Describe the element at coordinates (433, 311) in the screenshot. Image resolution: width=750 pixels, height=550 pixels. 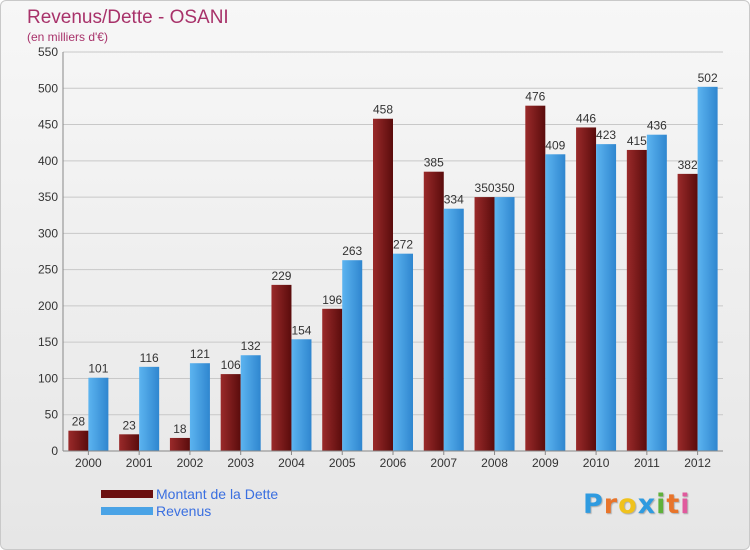
I see `bar-dette-2007` at that location.